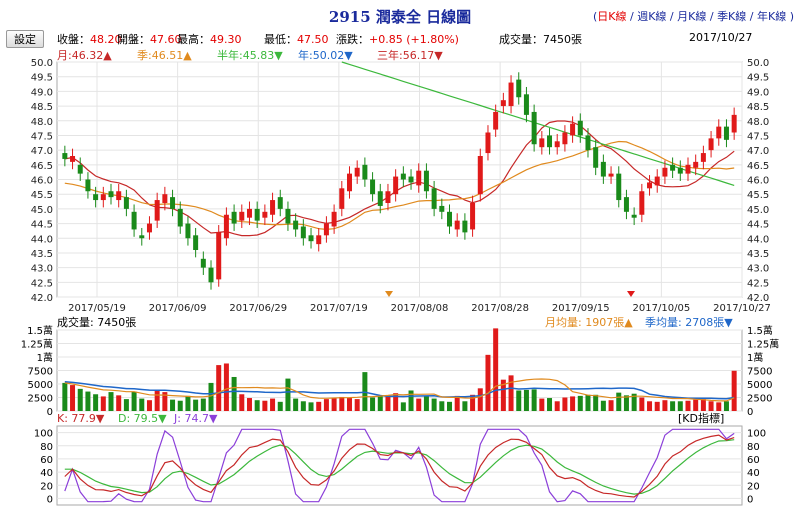 This screenshot has width=800, height=507. I want to click on price-tick-label-right: 48.5, so click(758, 107).